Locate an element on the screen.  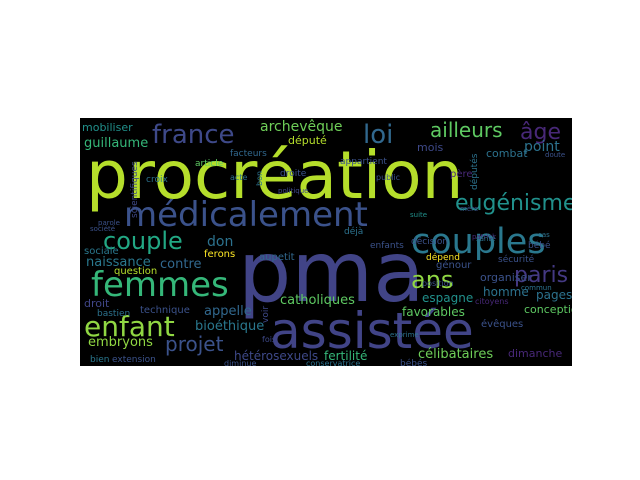
word-parole: parole is located at coordinates (109, 223).